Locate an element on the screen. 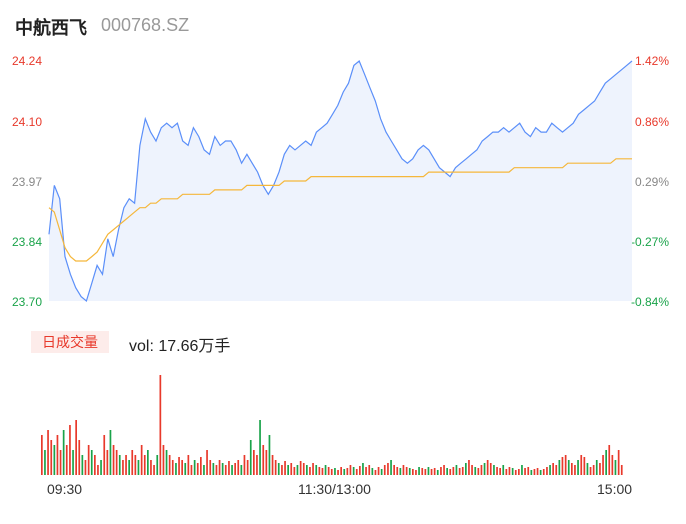 The height and width of the screenshot is (524, 686). y-tick-left: 23.84 is located at coordinates (27, 242).